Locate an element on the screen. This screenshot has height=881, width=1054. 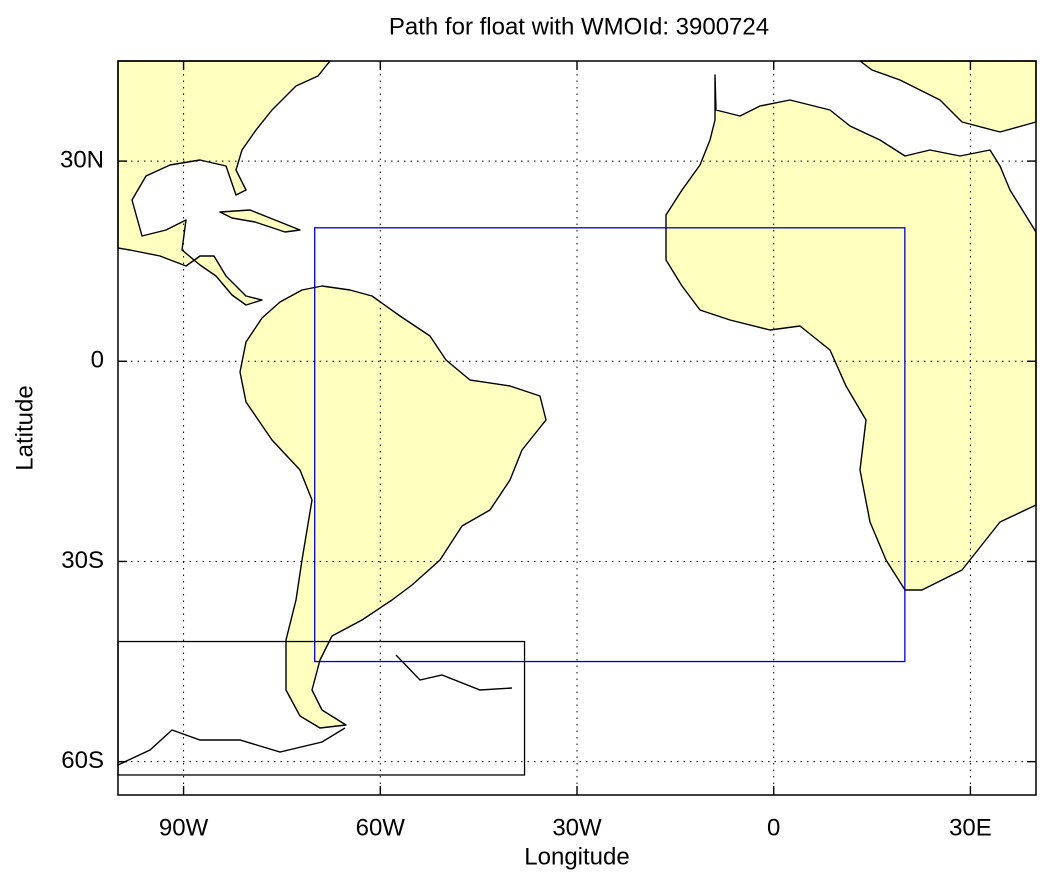
chart-title: Path for float with WMOId: 3900724 is located at coordinates (579, 26).